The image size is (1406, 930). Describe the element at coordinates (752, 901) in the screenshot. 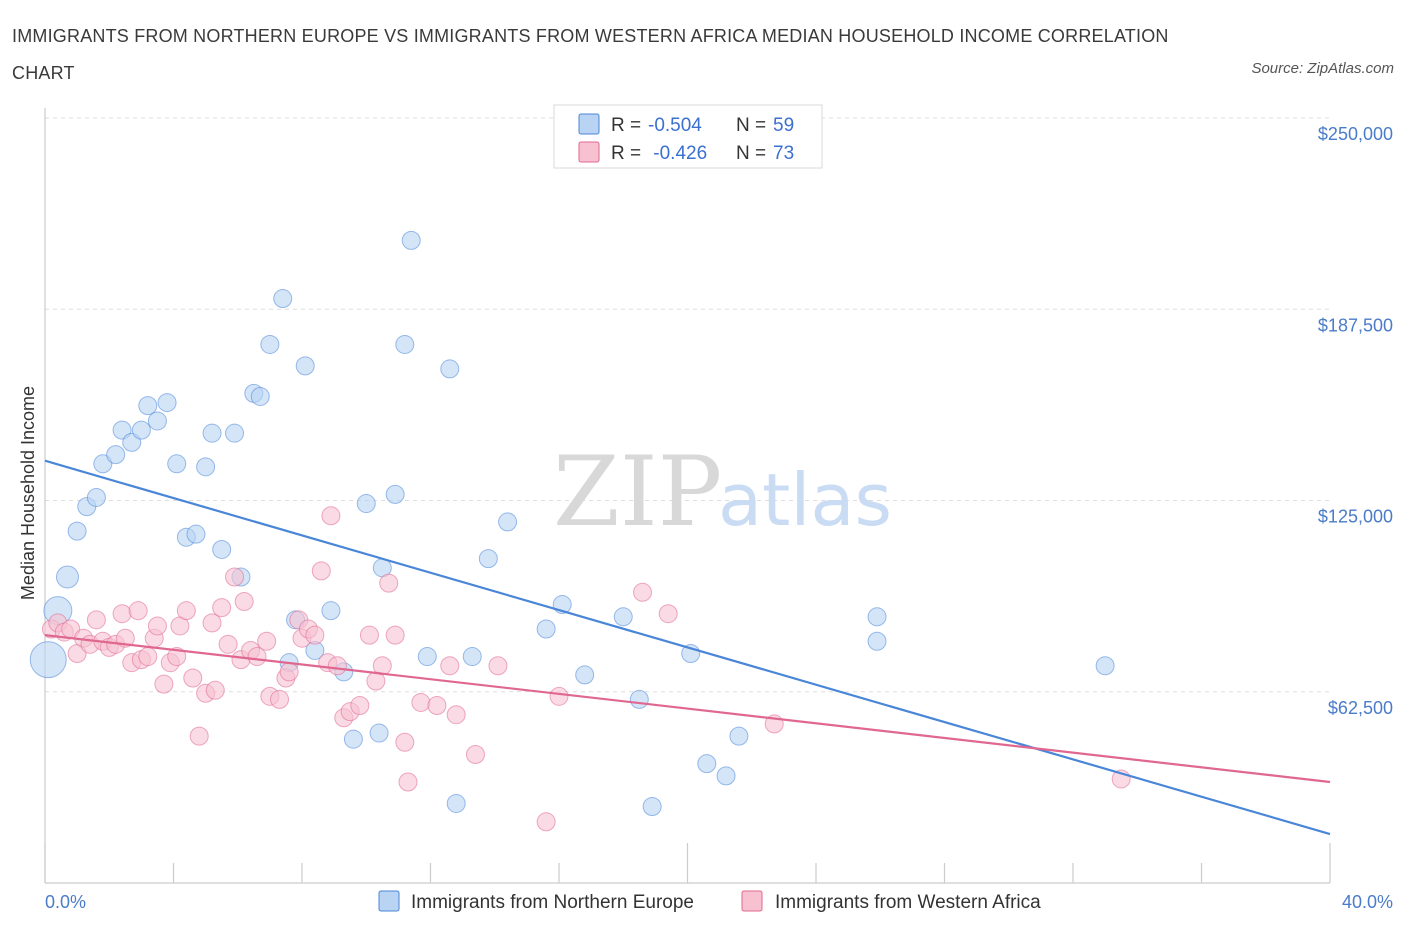

I see `series-legend-swatch-pink` at that location.